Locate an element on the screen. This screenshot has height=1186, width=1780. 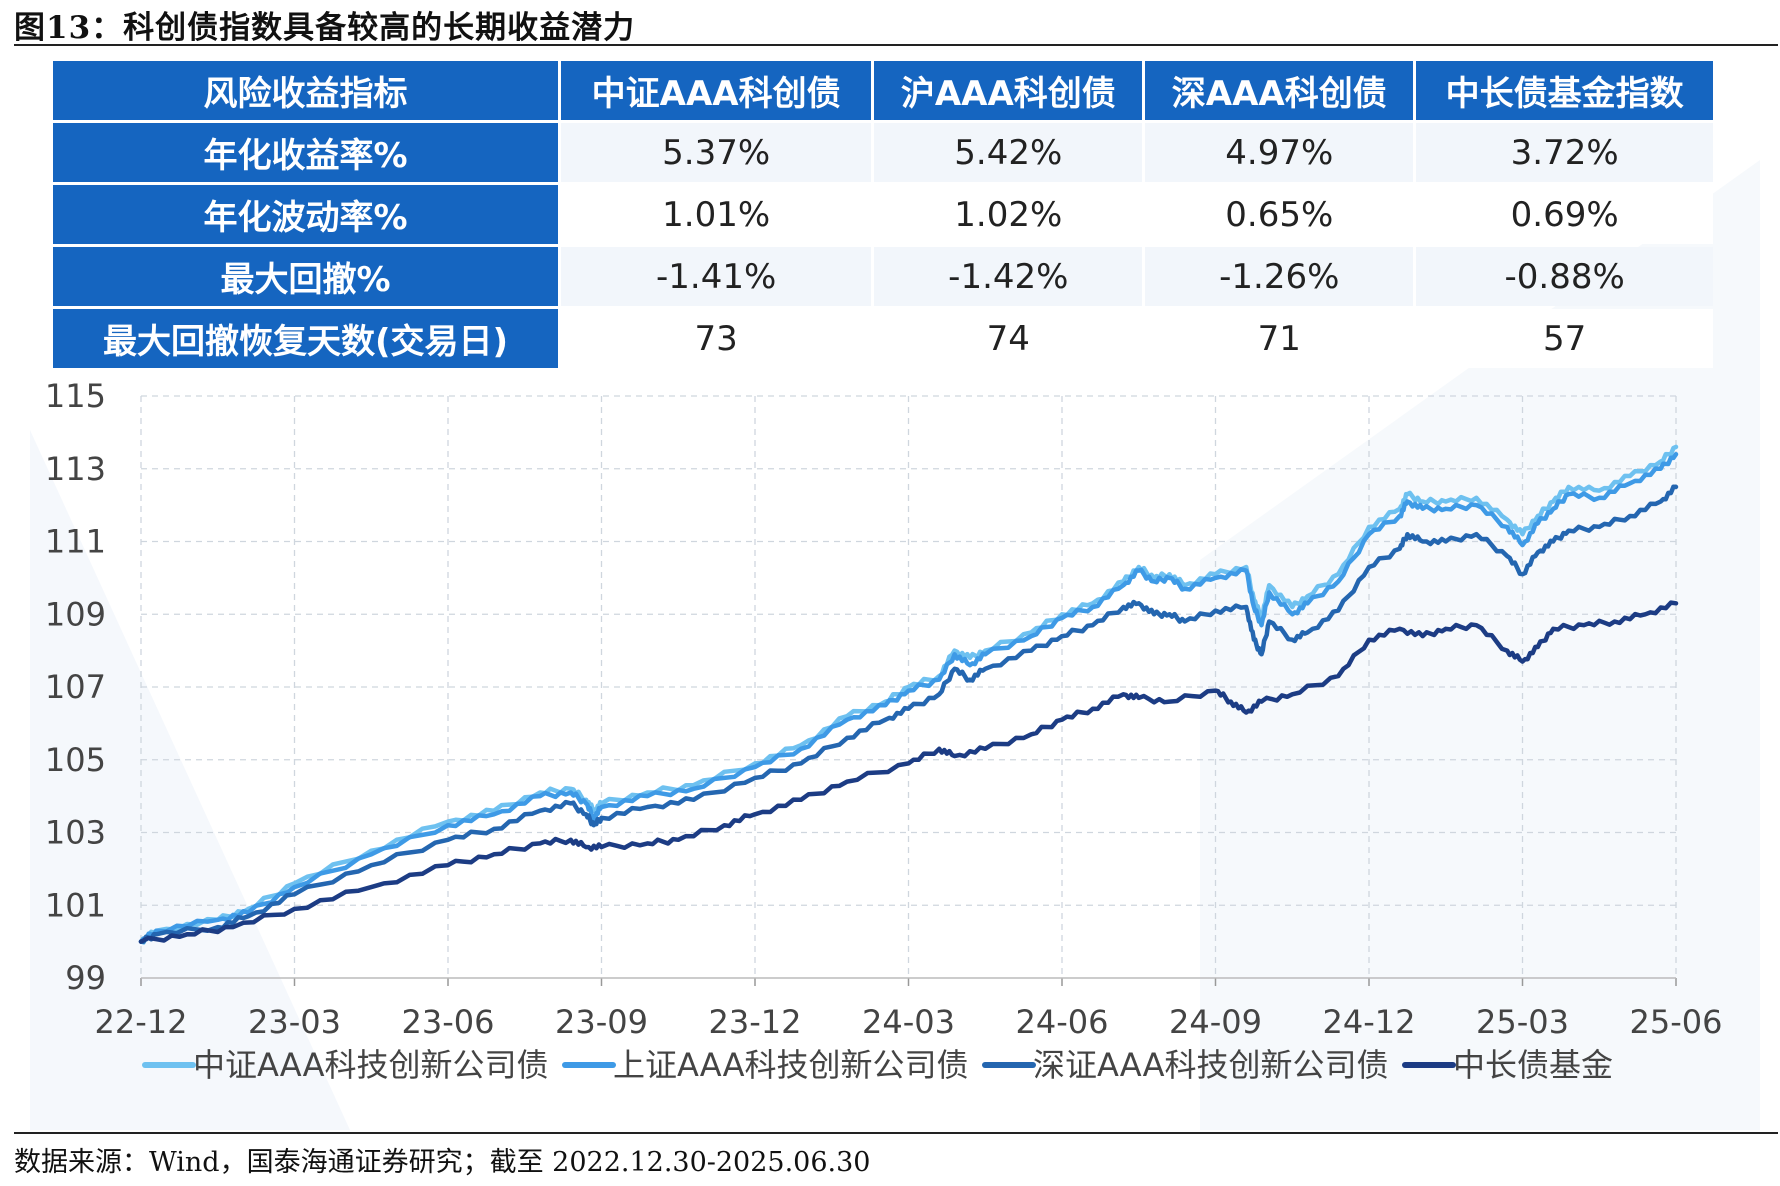
table-row: 最大回撤% -1.41% -1.42% -1.26% -0.88% is located at coordinates (883, 276).